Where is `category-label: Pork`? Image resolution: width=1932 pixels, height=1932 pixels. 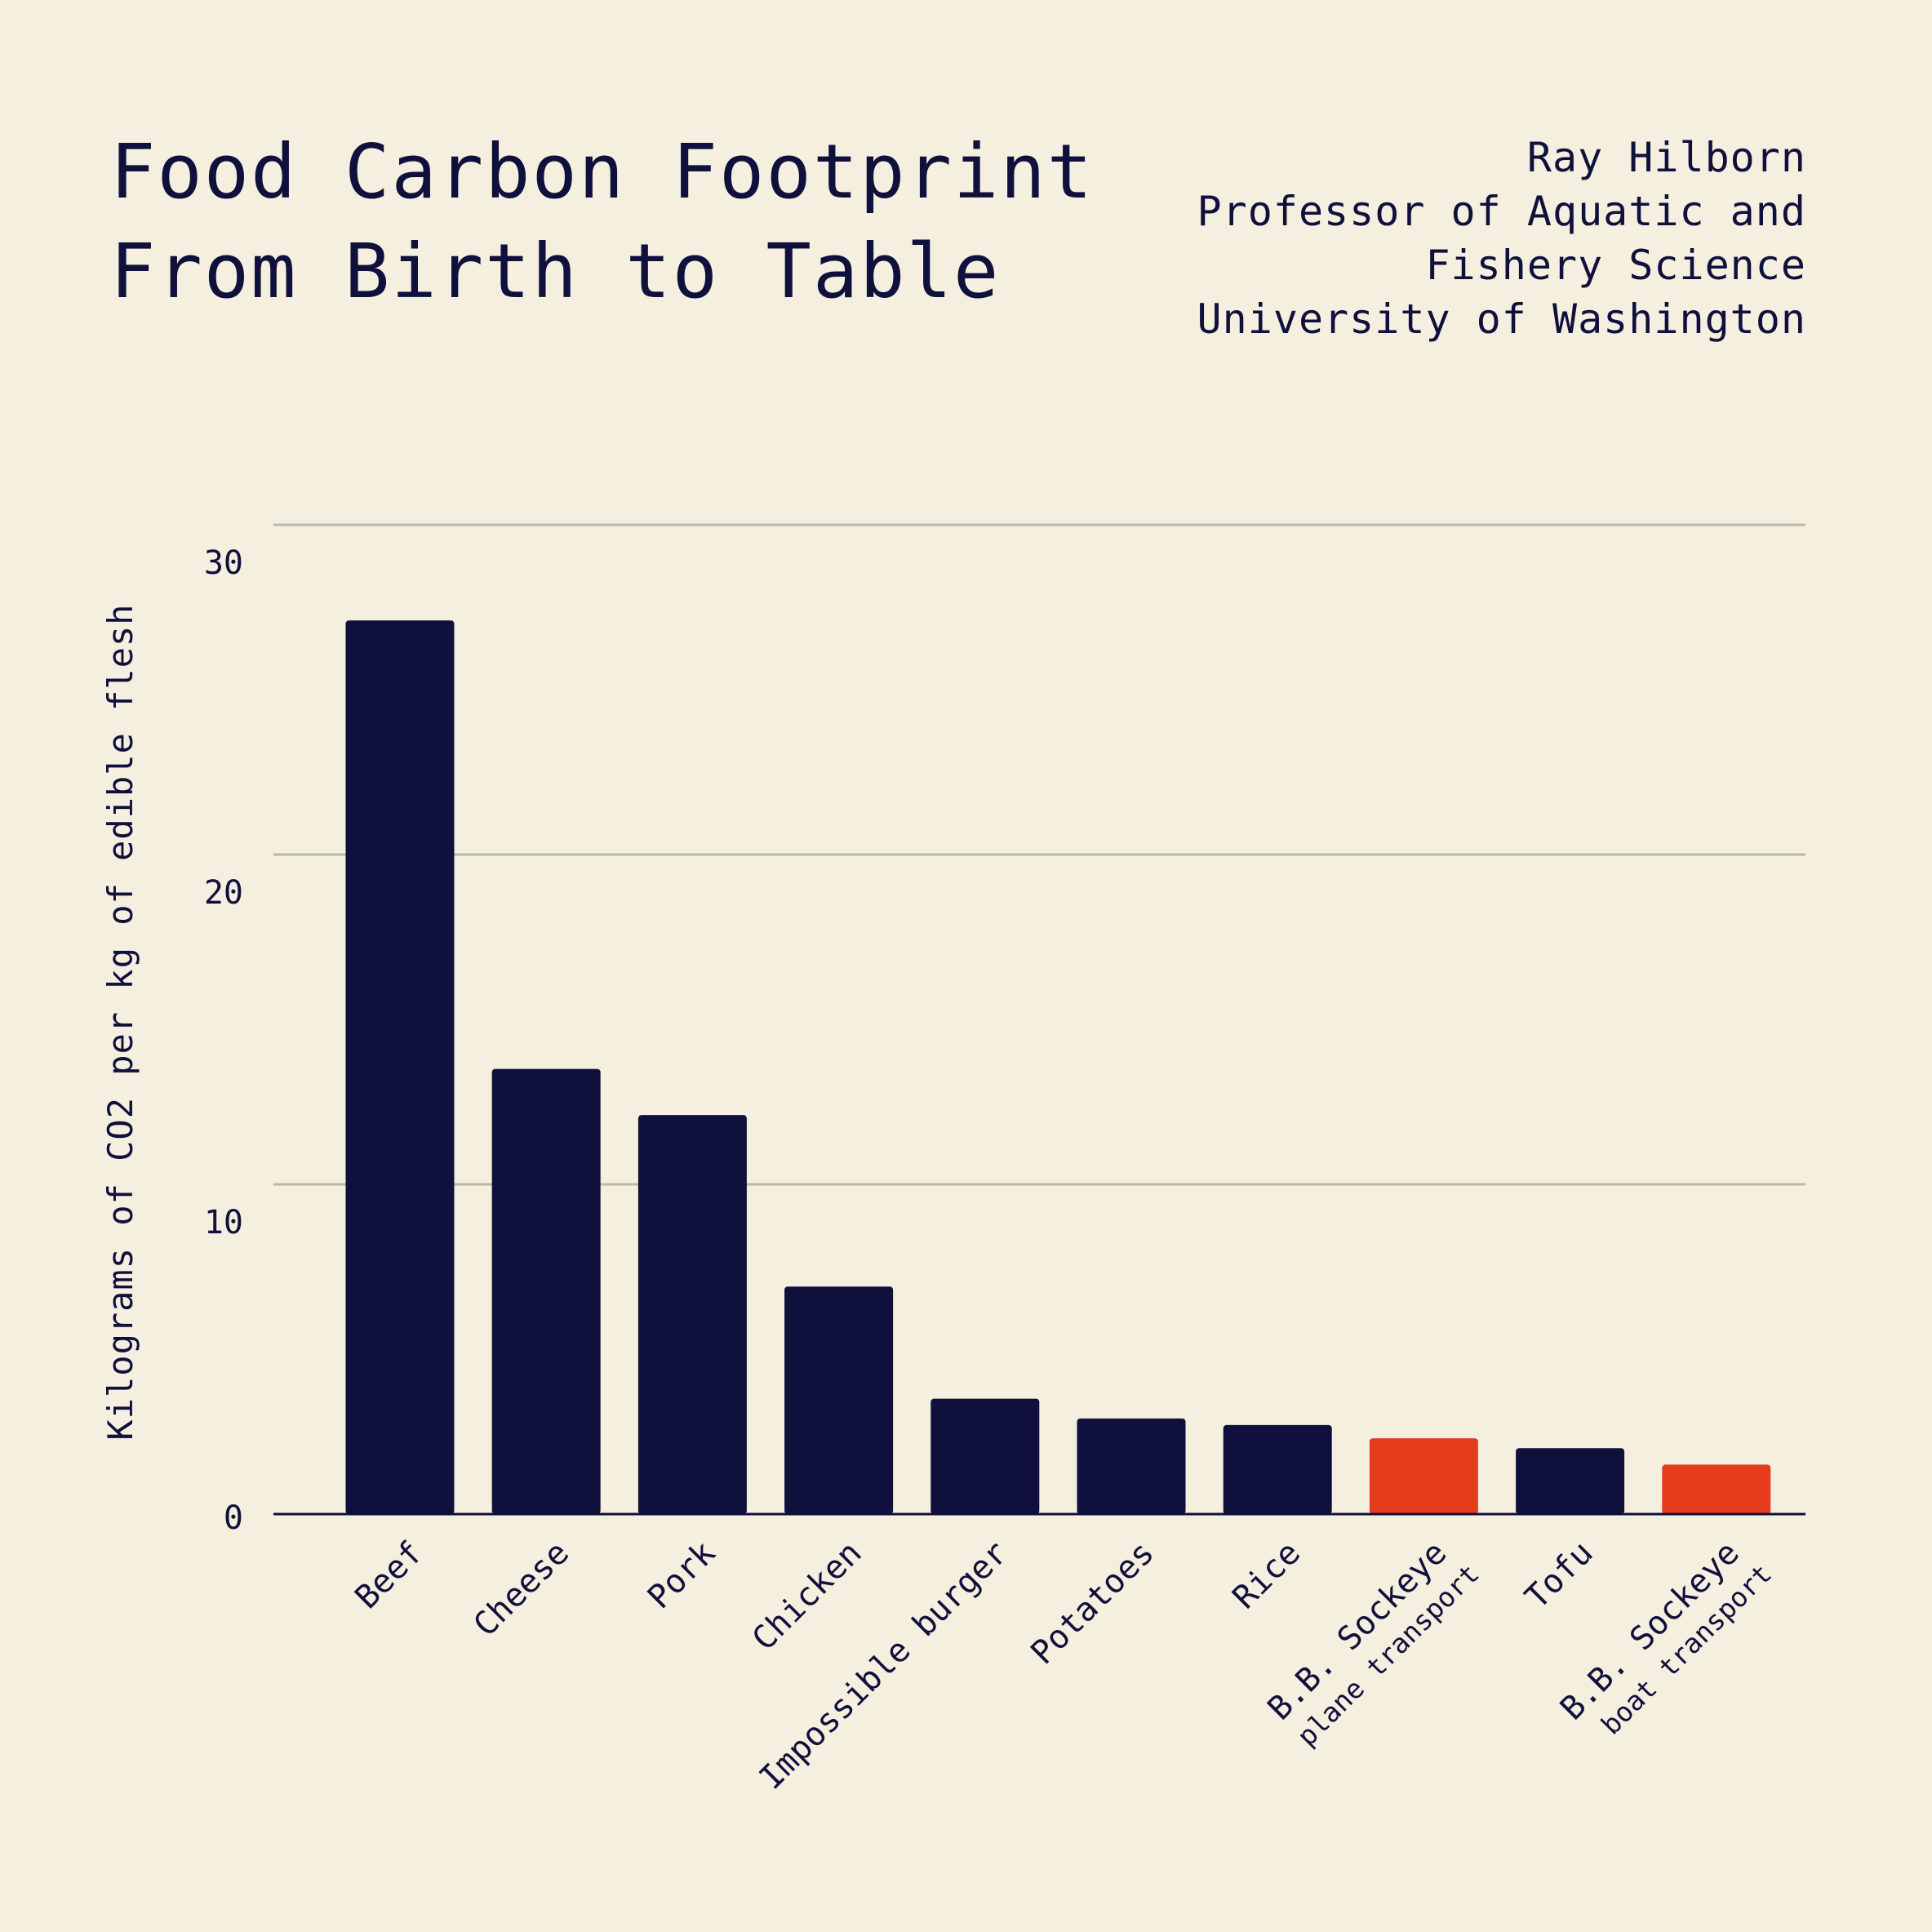 category-label: Pork is located at coordinates (682, 1575).